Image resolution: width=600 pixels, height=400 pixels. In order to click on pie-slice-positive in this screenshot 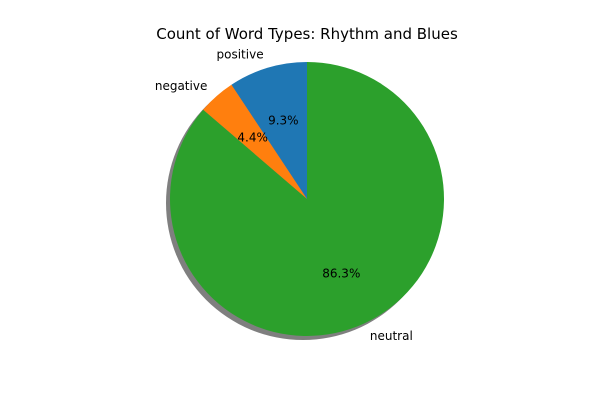, I will do `click(269, 130)`.